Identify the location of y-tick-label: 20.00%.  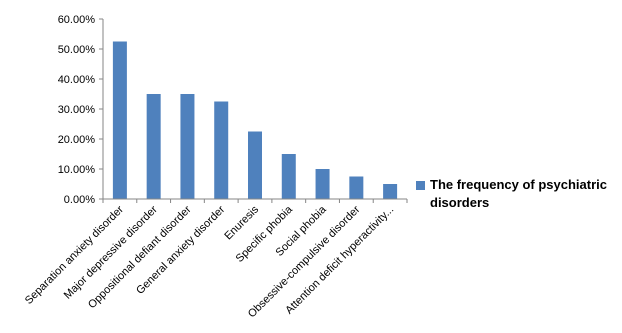
(77, 140).